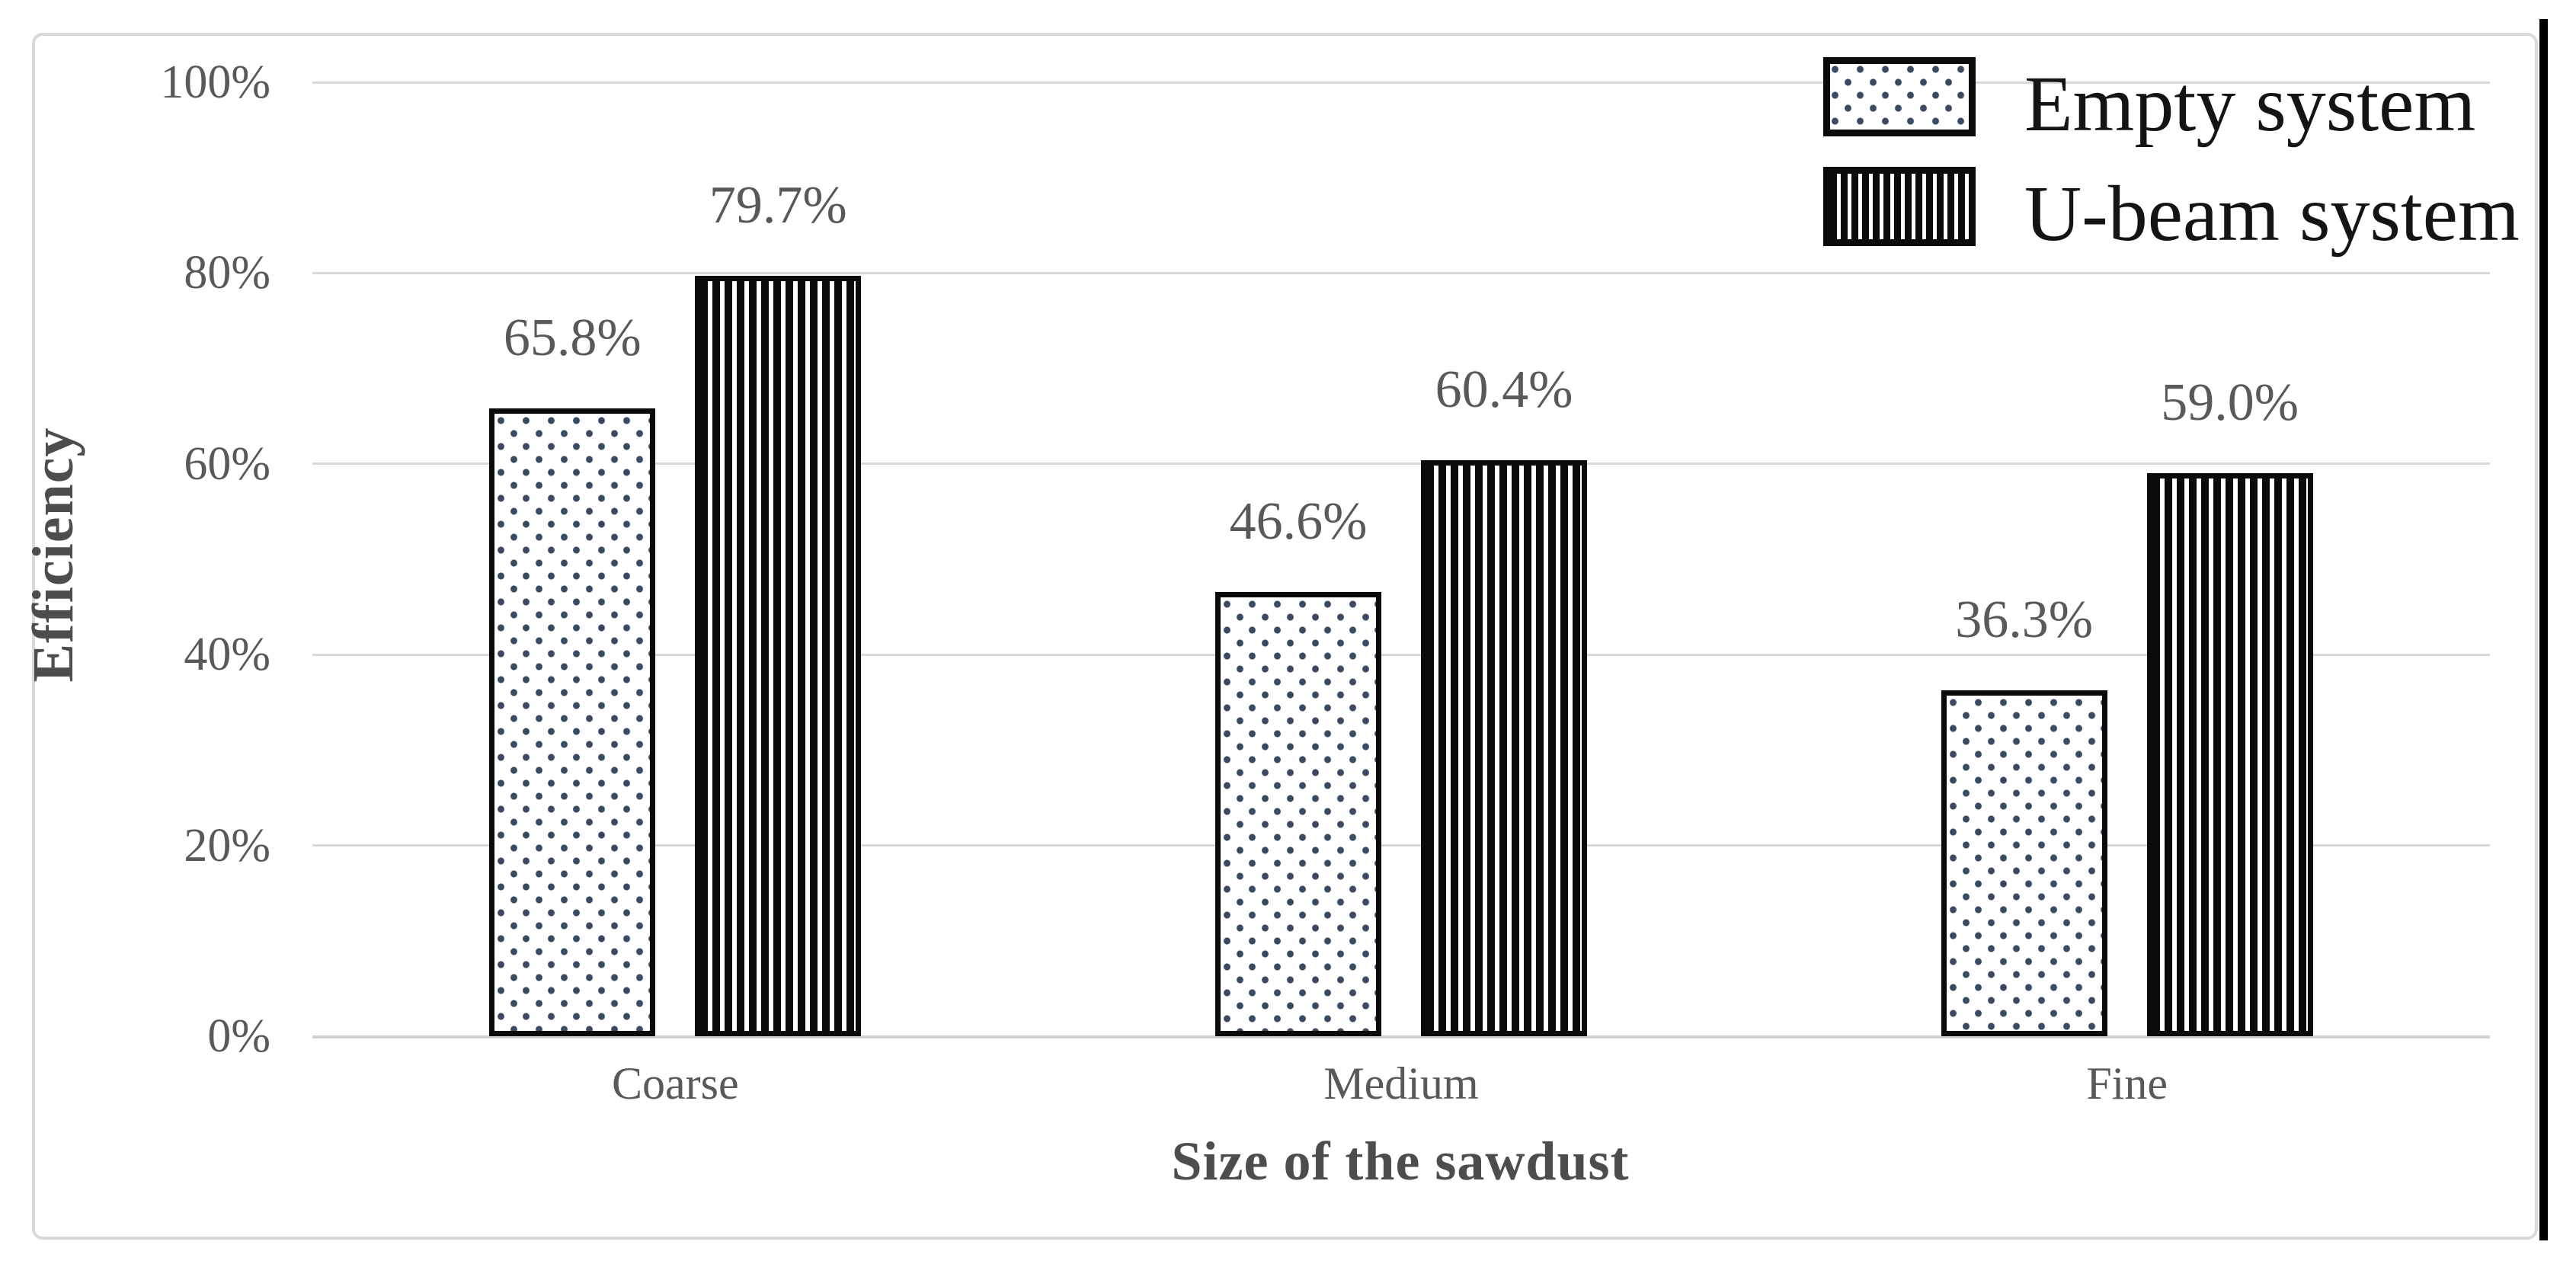 Image resolution: width=2576 pixels, height=1277 pixels. I want to click on y-tick-label-60: 60%, so click(227, 464).